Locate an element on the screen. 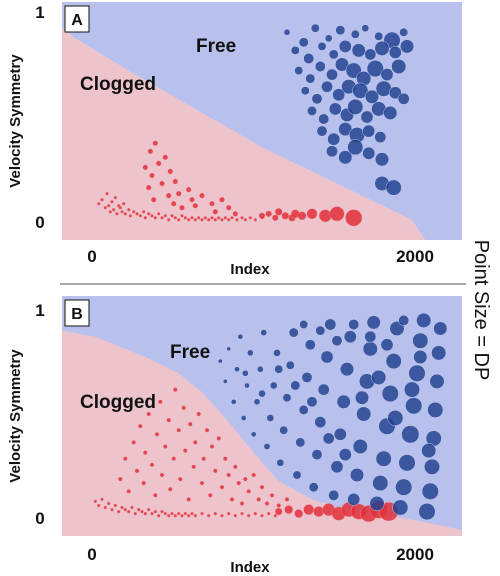 This screenshot has width=500, height=576. panel-a-label-box is located at coordinates (77, 19).